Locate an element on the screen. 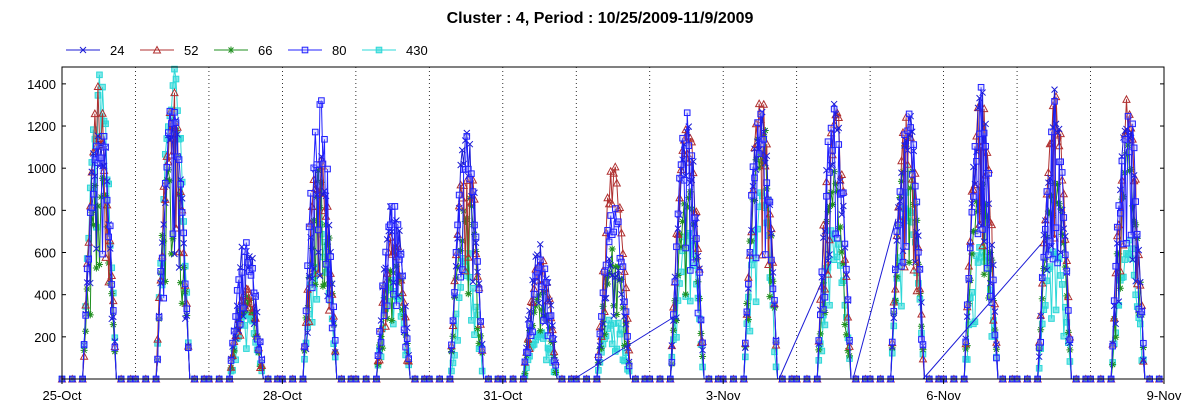  legend: 24 52 66 80 430 is located at coordinates (247, 50).